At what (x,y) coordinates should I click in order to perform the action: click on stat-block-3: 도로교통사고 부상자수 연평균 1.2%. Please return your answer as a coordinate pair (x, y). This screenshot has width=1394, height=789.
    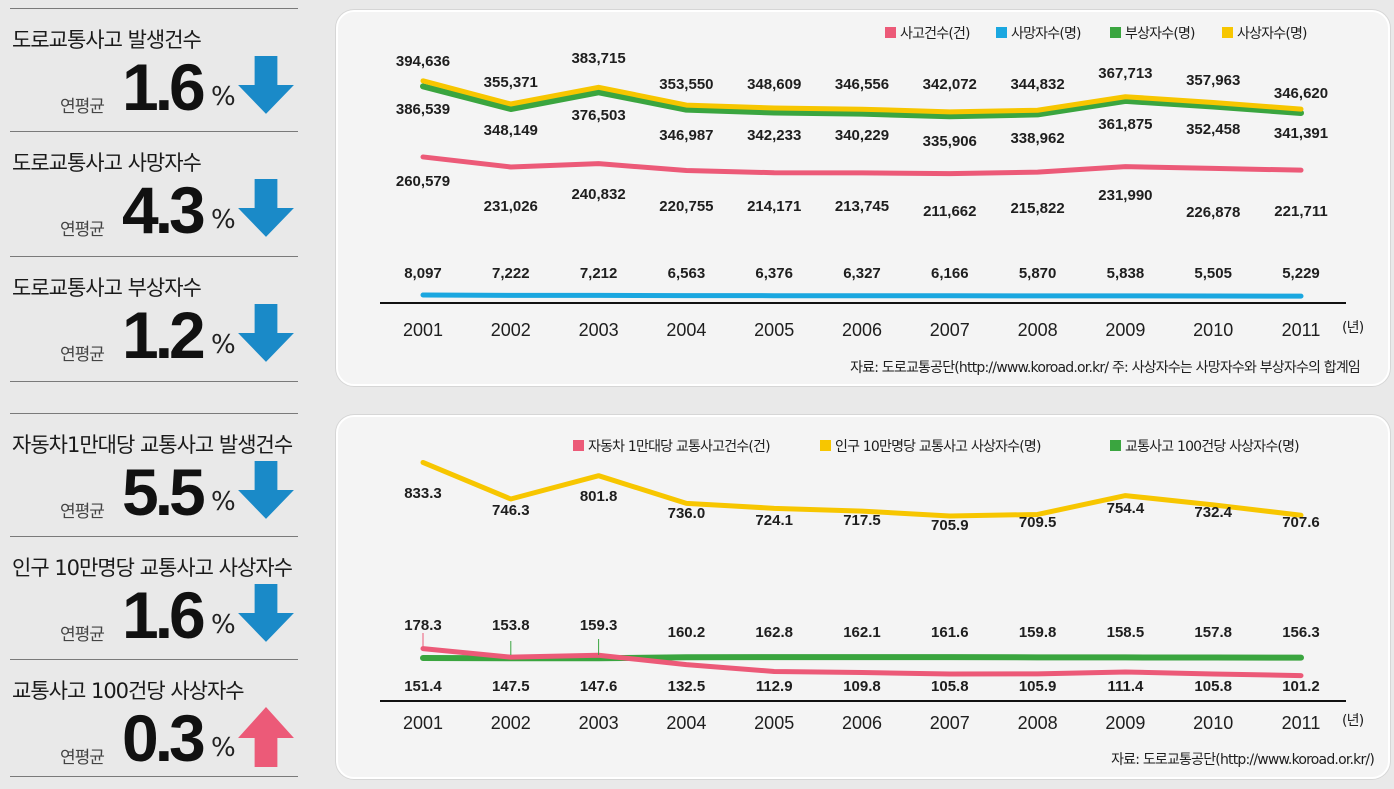
    Looking at the image, I should click on (154, 317).